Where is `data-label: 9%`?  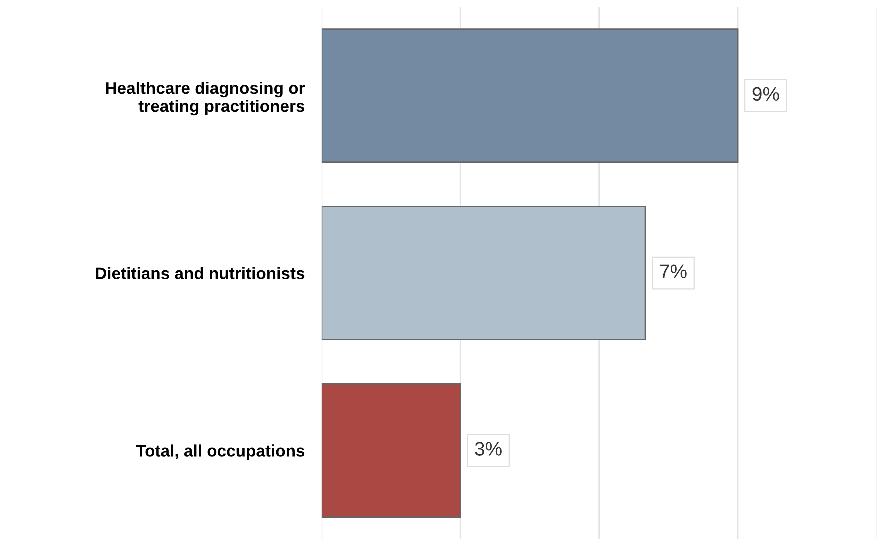
data-label: 9% is located at coordinates (766, 94).